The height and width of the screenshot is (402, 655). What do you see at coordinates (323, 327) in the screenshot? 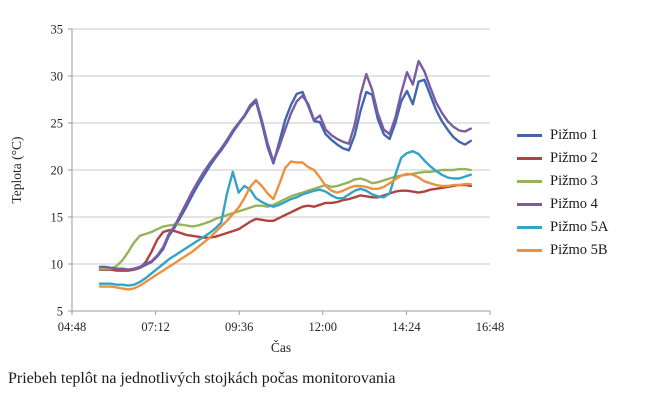
I see `x-tick-label: 12:00` at bounding box center [323, 327].